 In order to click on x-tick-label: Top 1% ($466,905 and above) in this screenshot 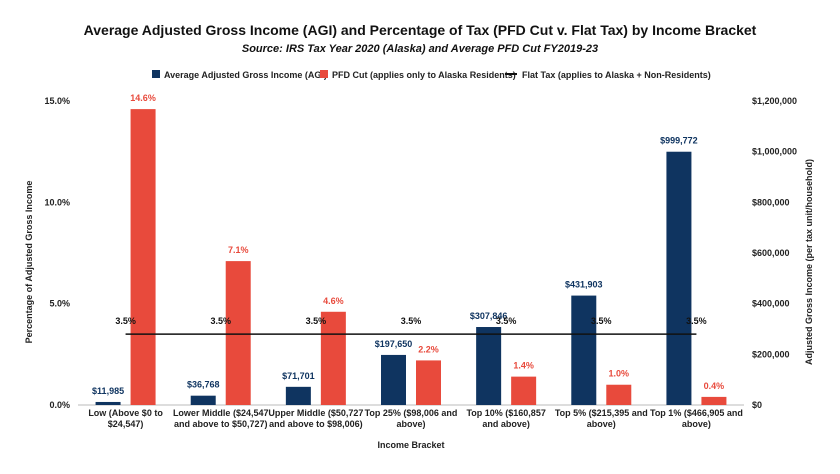, I will do `click(696, 418)`.